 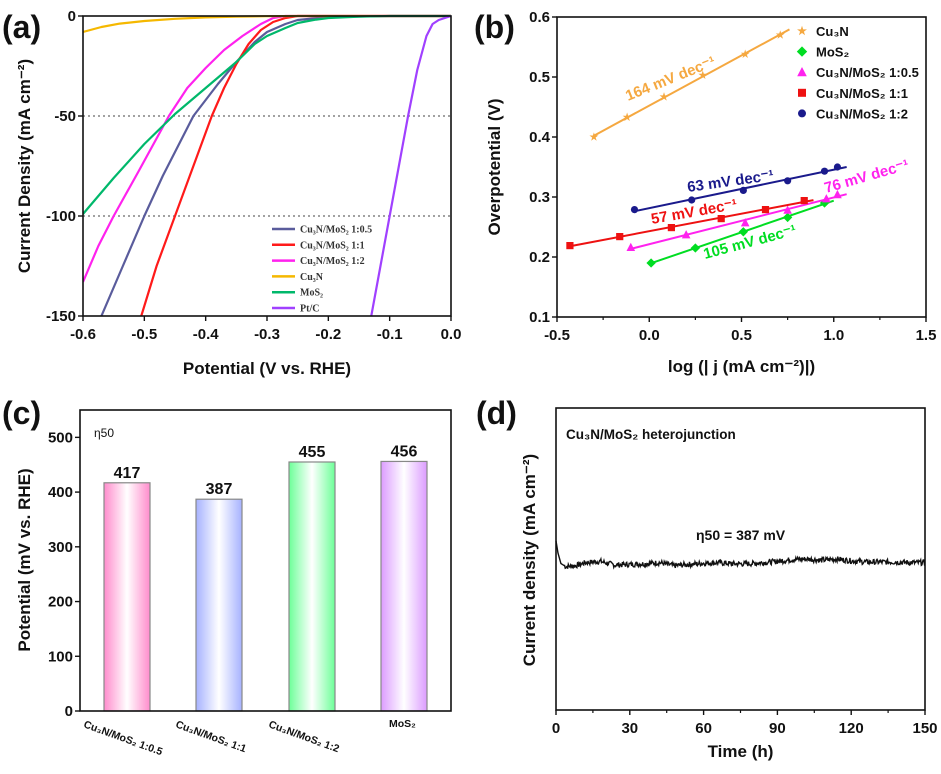 What do you see at coordinates (539, 257) in the screenshot?
I see `y-tick-label: 0.2` at bounding box center [539, 257].